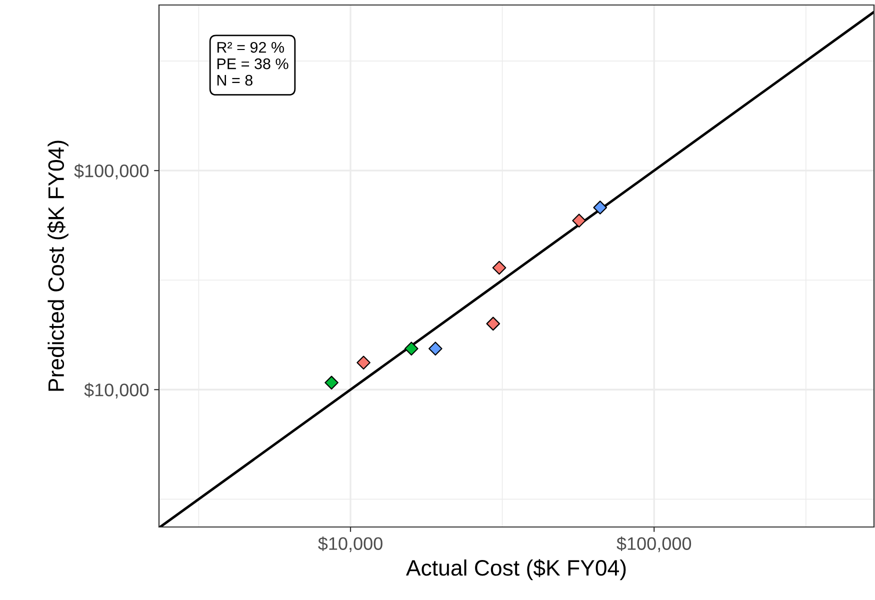 This screenshot has height=600, width=875. Describe the element at coordinates (57, 265) in the screenshot. I see `y-axis-title: Predicted Cost ($K FY04)` at that location.